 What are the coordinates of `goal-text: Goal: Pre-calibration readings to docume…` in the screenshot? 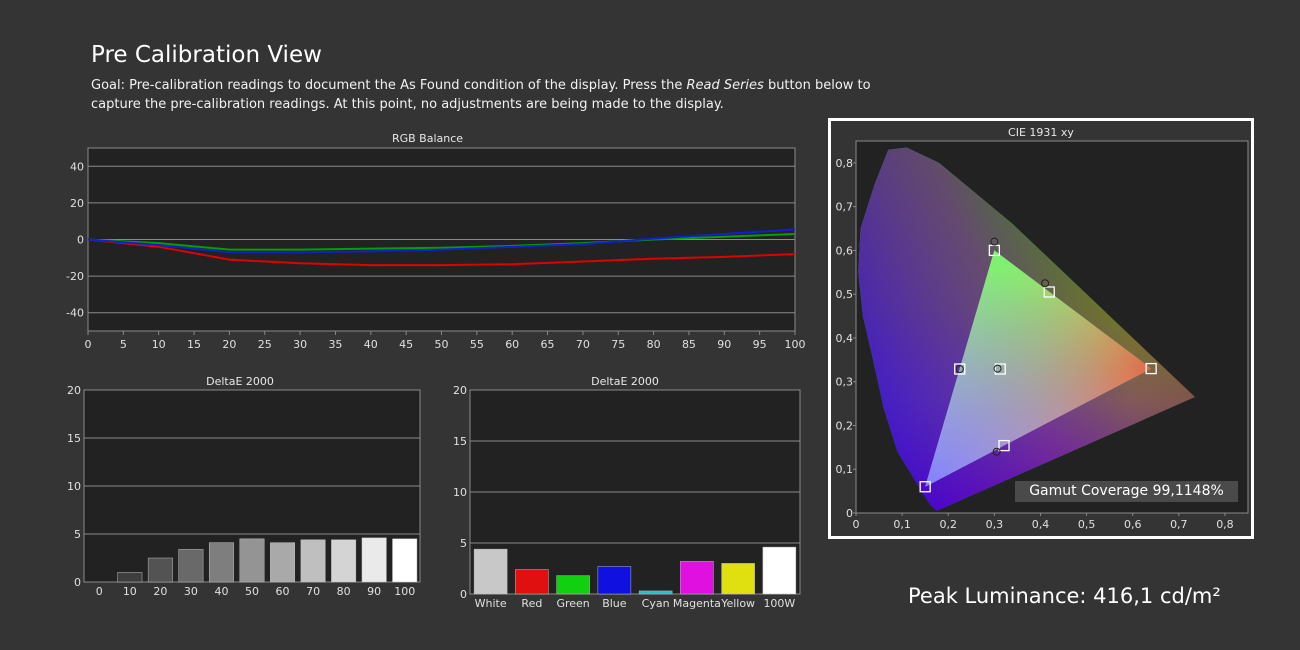 It's located at (481, 95).